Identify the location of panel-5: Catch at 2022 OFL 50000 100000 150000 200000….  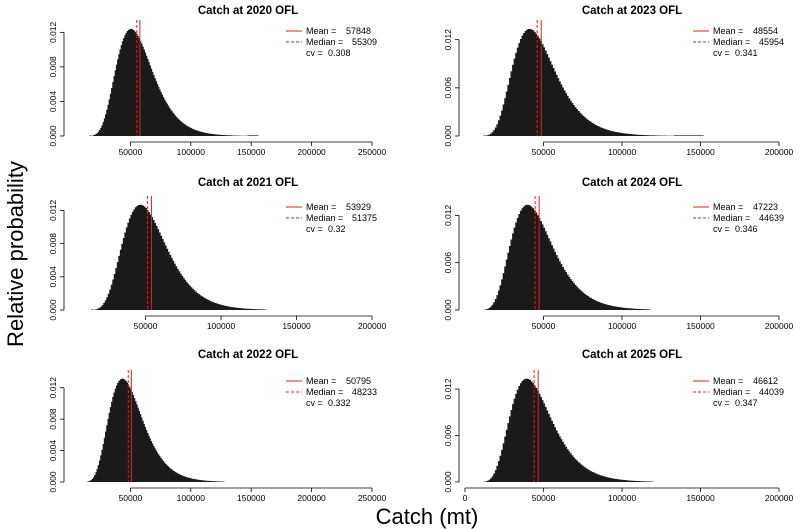
(217, 426).